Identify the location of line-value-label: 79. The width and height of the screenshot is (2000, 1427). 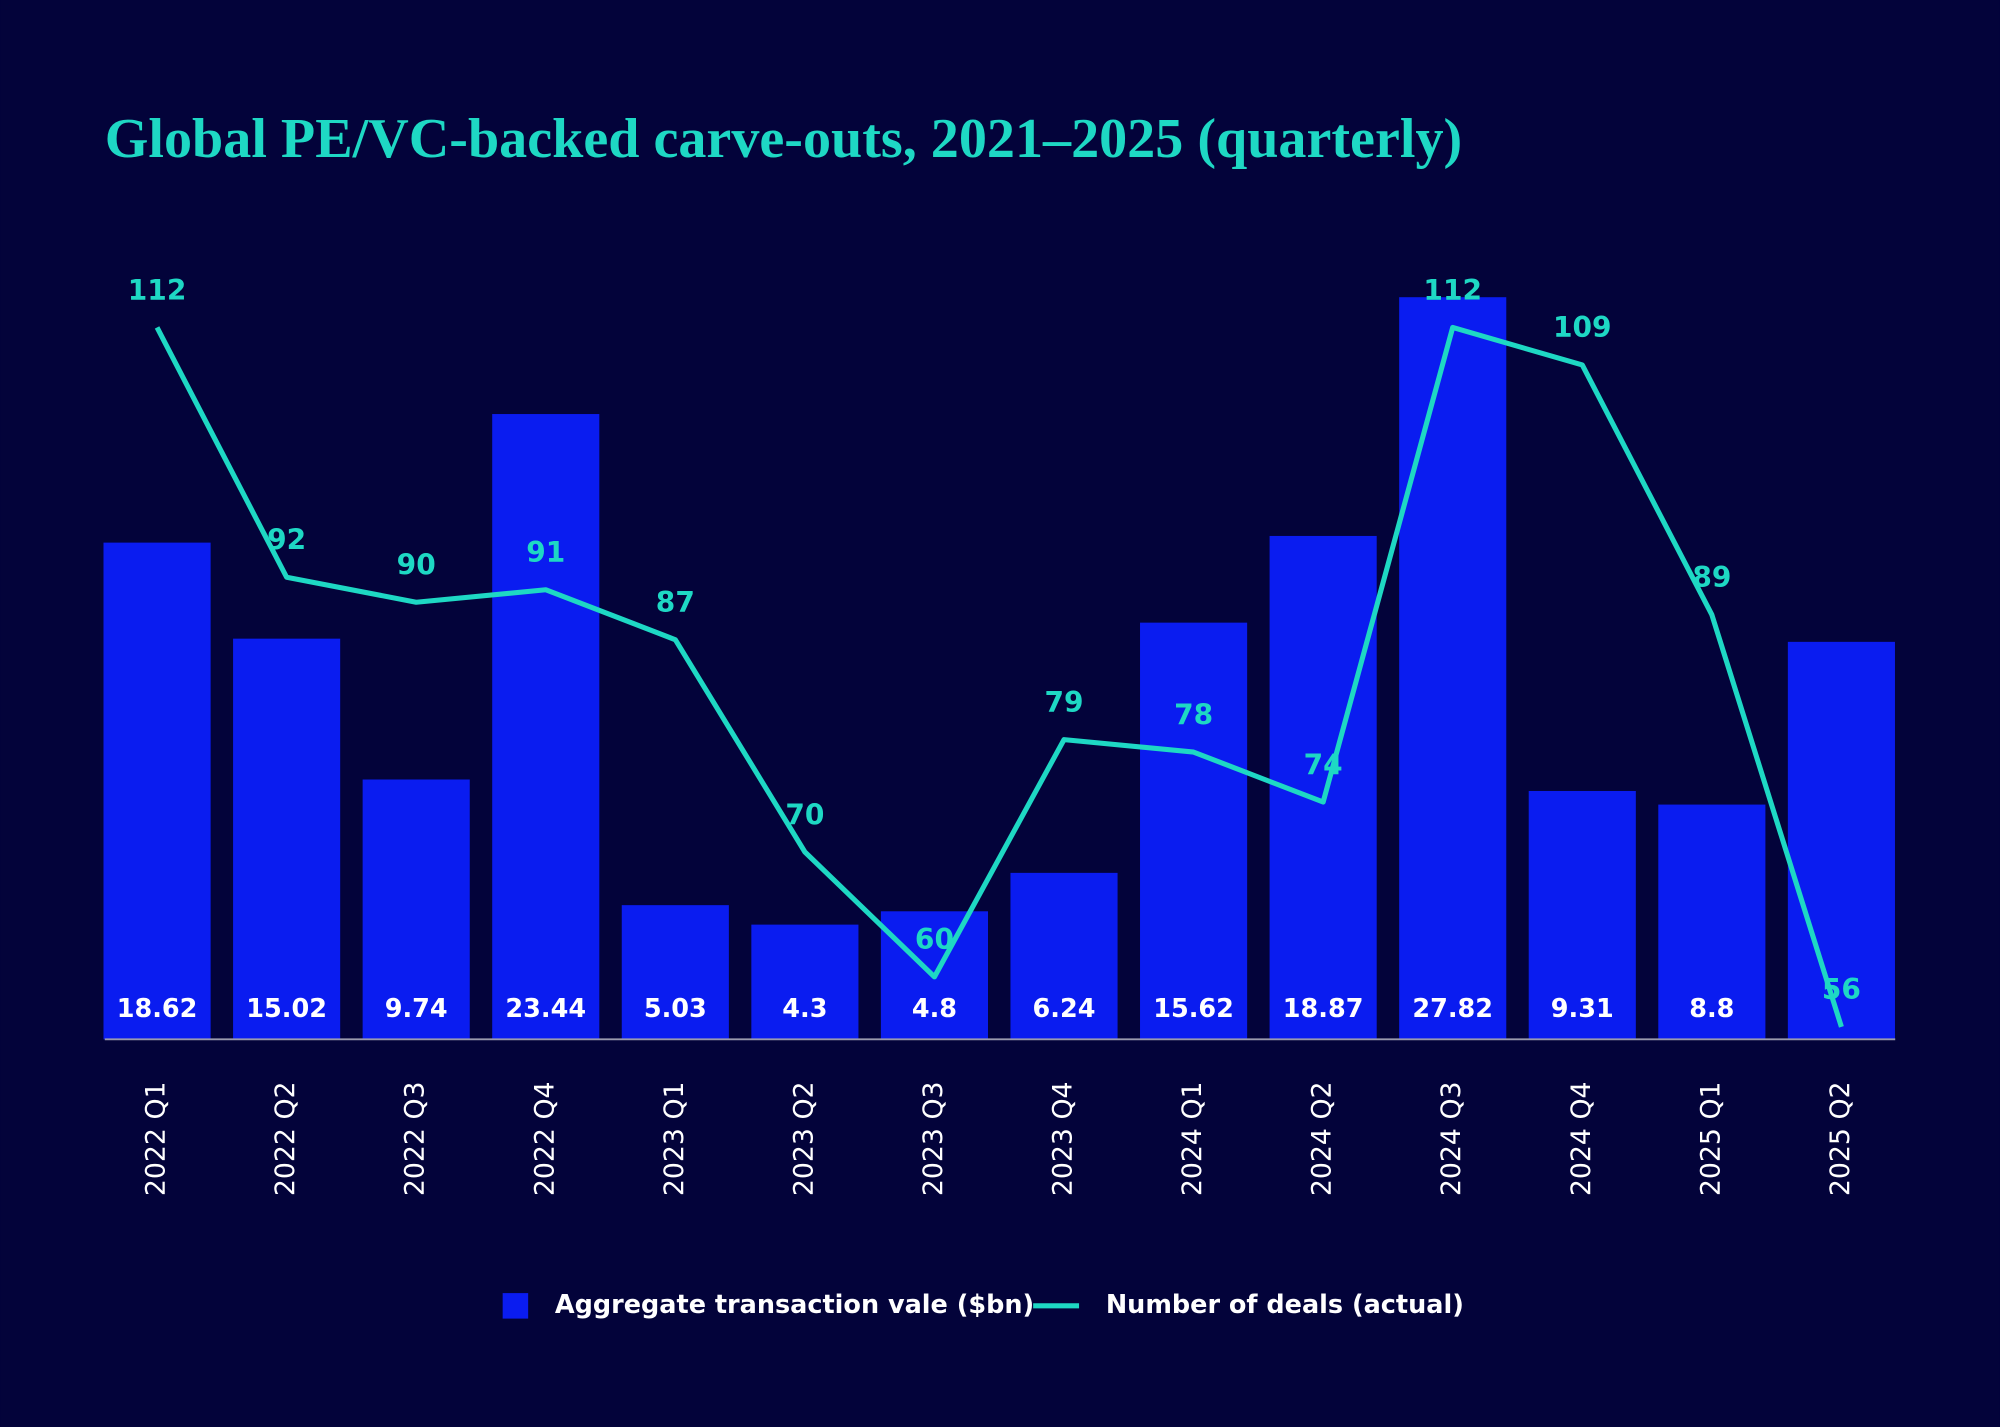
(1064, 702).